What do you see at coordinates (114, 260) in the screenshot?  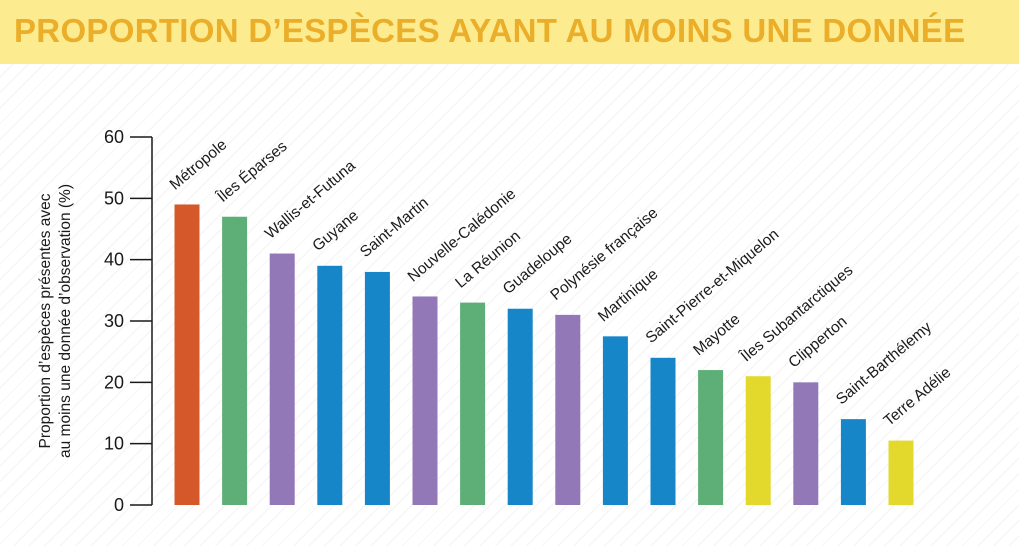 I see `y-tick-label: 40` at bounding box center [114, 260].